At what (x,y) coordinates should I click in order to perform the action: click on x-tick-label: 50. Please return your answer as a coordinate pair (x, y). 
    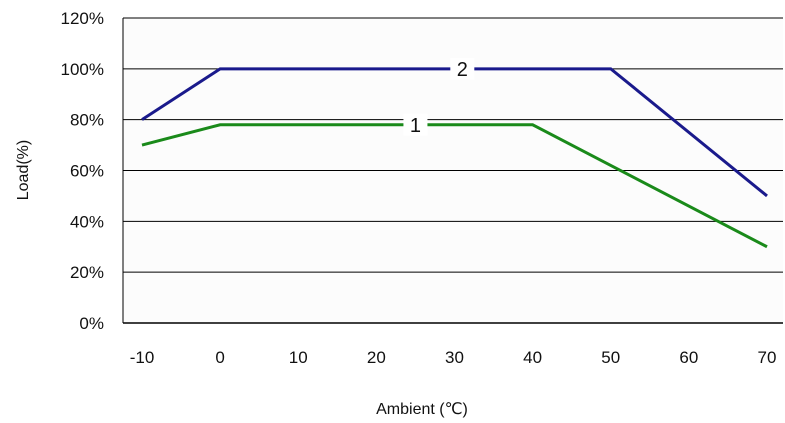
    Looking at the image, I should click on (610, 357).